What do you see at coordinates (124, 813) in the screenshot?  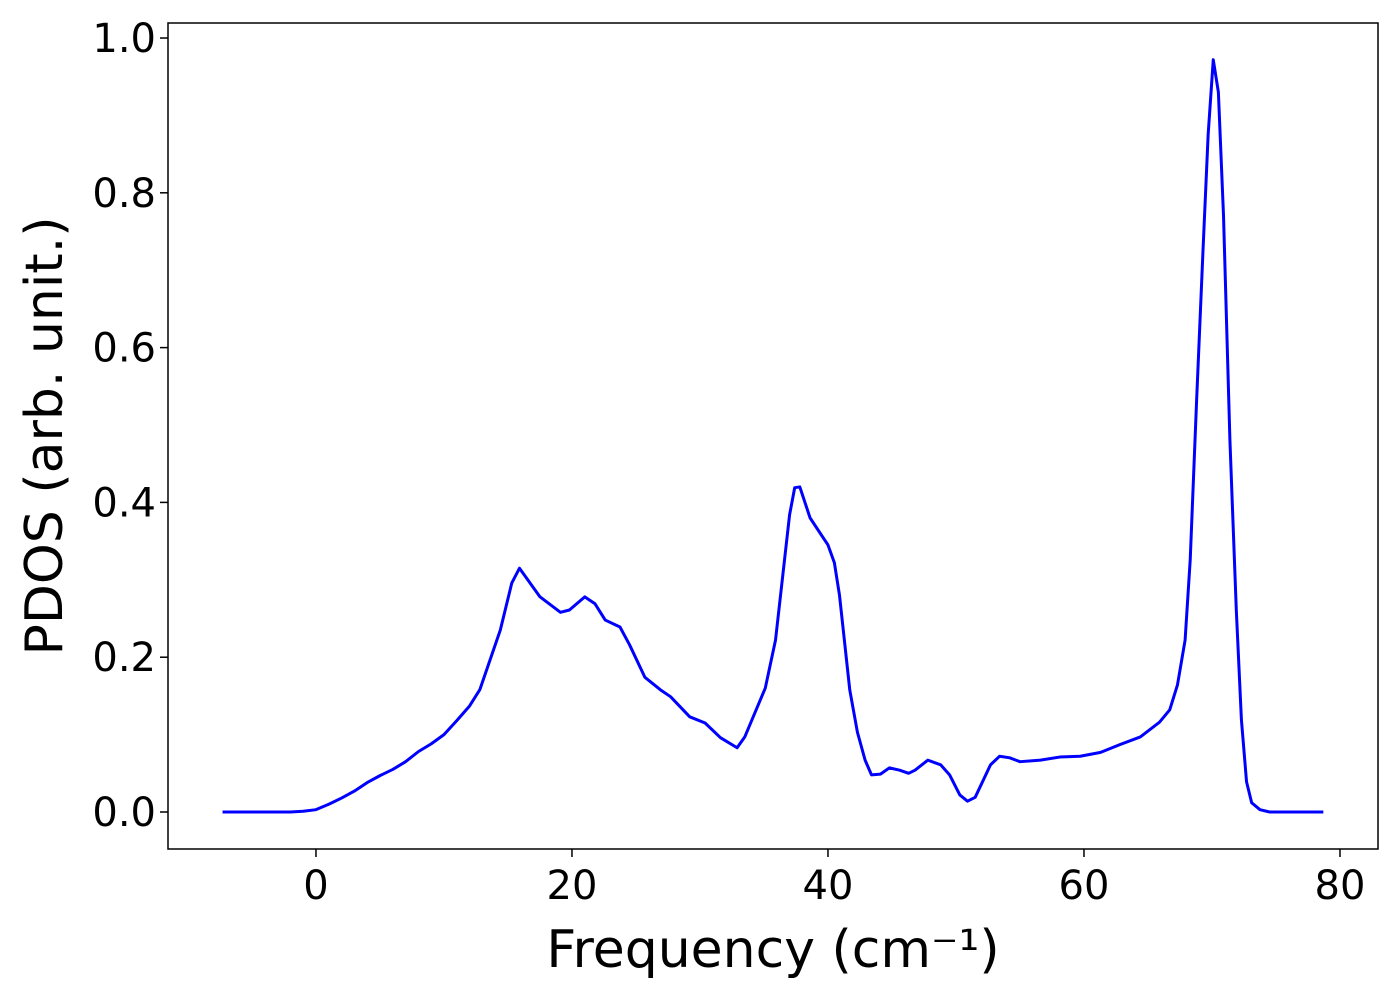 I see `y-tick-label: 0.0` at bounding box center [124, 813].